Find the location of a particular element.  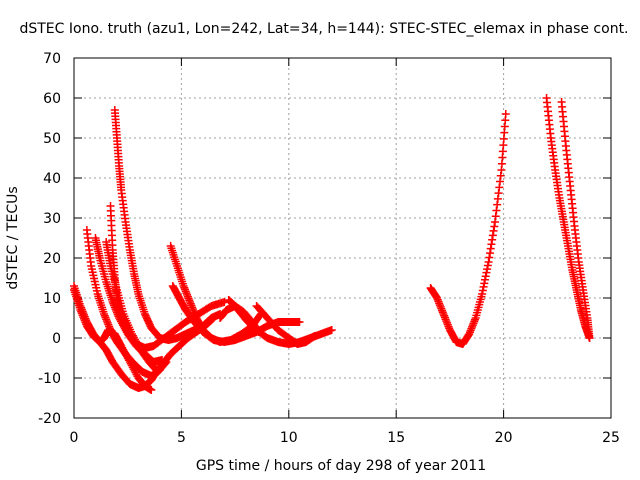

y-tick-label: 10 is located at coordinates (52, 299).